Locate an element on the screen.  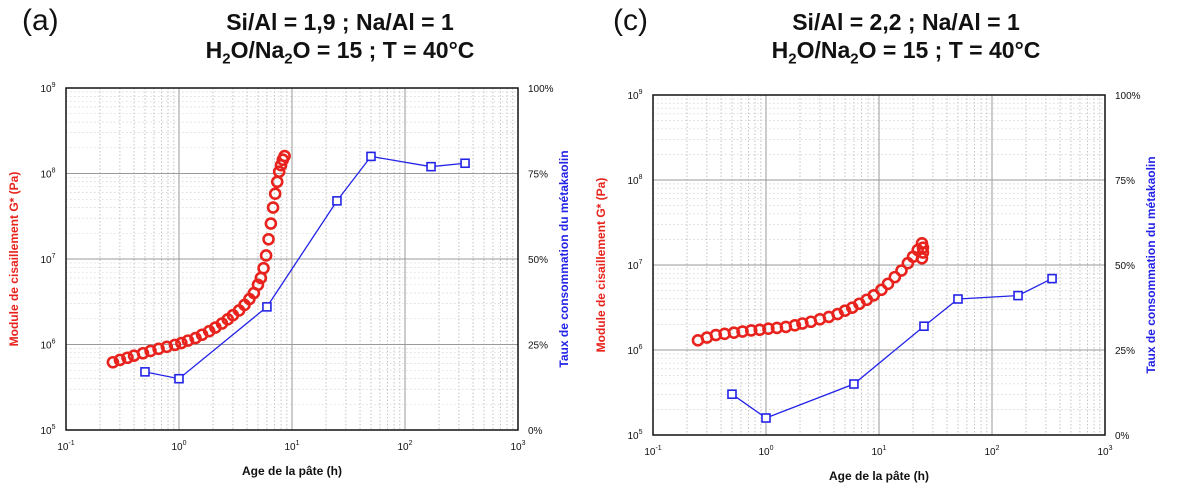
x-tick-label: 10⁻¹ is located at coordinates (65, 446).